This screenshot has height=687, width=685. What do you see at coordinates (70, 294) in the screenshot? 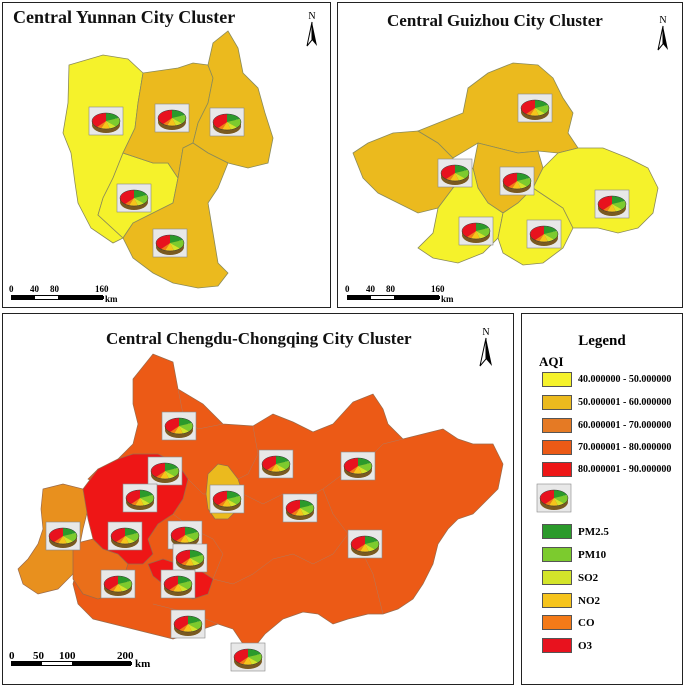
I see `yunnan-scale-bar: 0 40 80 160 km` at bounding box center [70, 294].